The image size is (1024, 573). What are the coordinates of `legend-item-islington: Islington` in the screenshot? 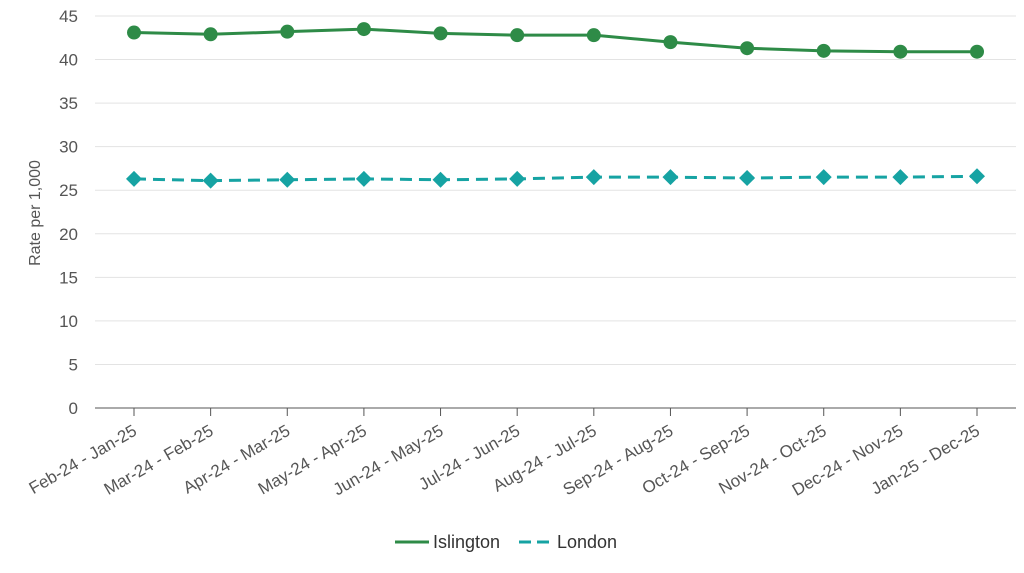 It's located at (447, 542).